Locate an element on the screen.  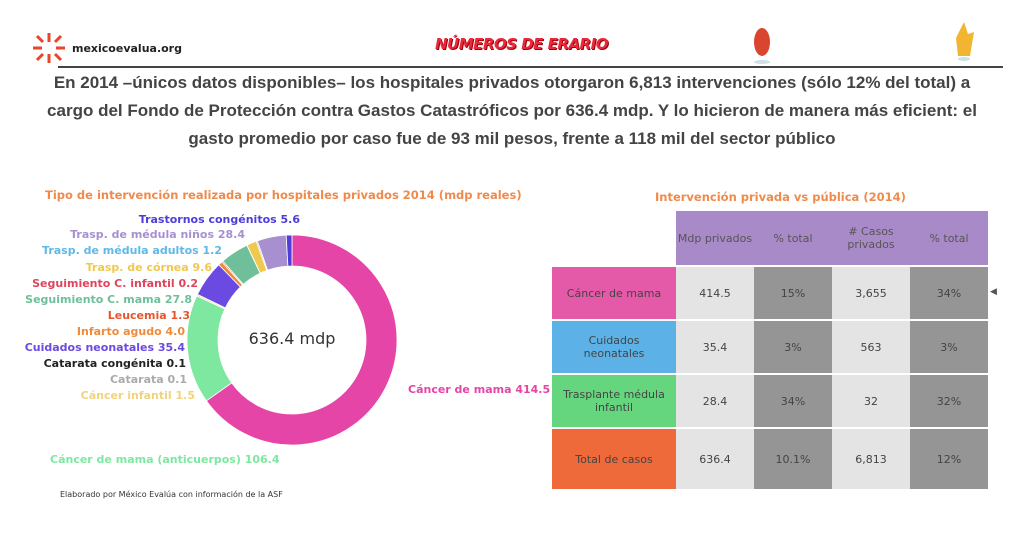
site-name: mexicoevalua.org is located at coordinates (127, 48).